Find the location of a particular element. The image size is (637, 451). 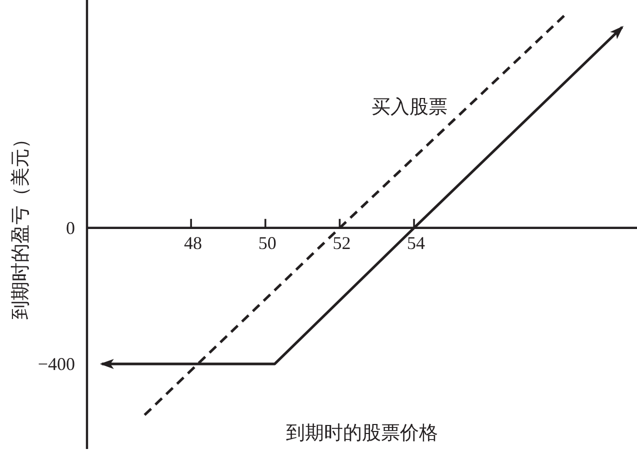

x-tick-label: 50 is located at coordinates (267, 242).